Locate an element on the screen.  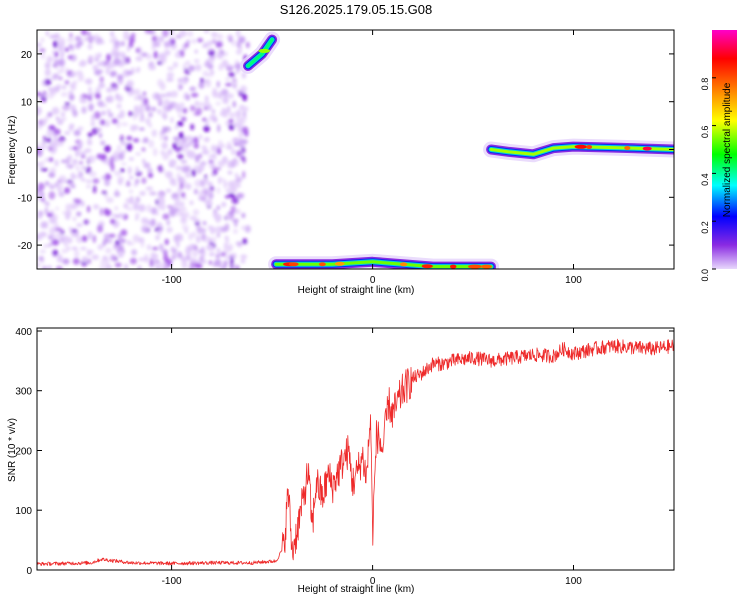
tone-hotspot is located at coordinates (453, 266).